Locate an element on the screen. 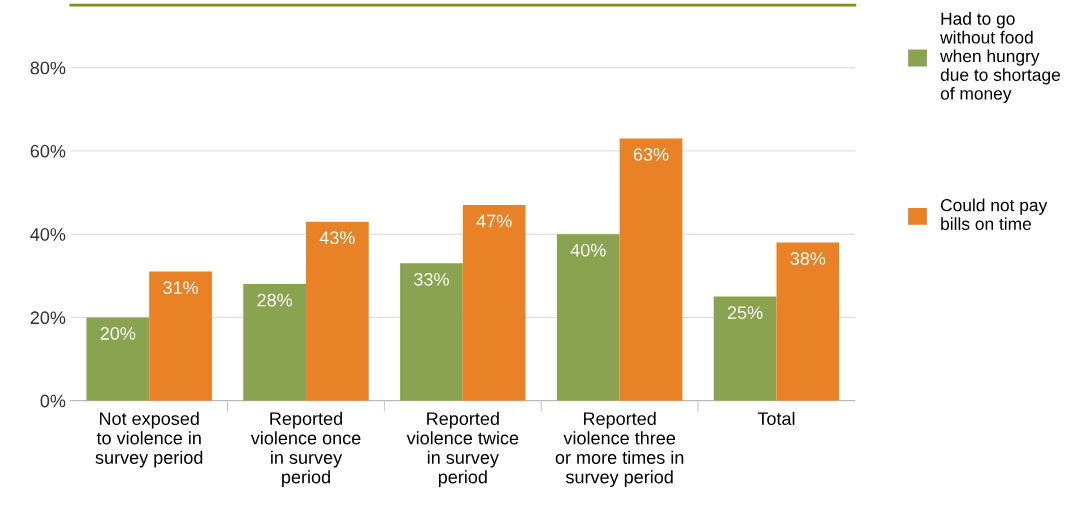 The image size is (1089, 517). x-tick-label: Reported violence once in survey period is located at coordinates (305, 449).